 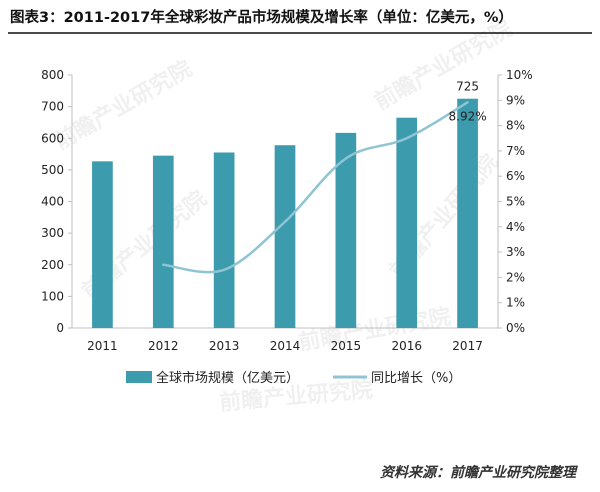 What do you see at coordinates (416, 378) in the screenshot?
I see `legend-line-label: 同比增长（%）` at bounding box center [416, 378].